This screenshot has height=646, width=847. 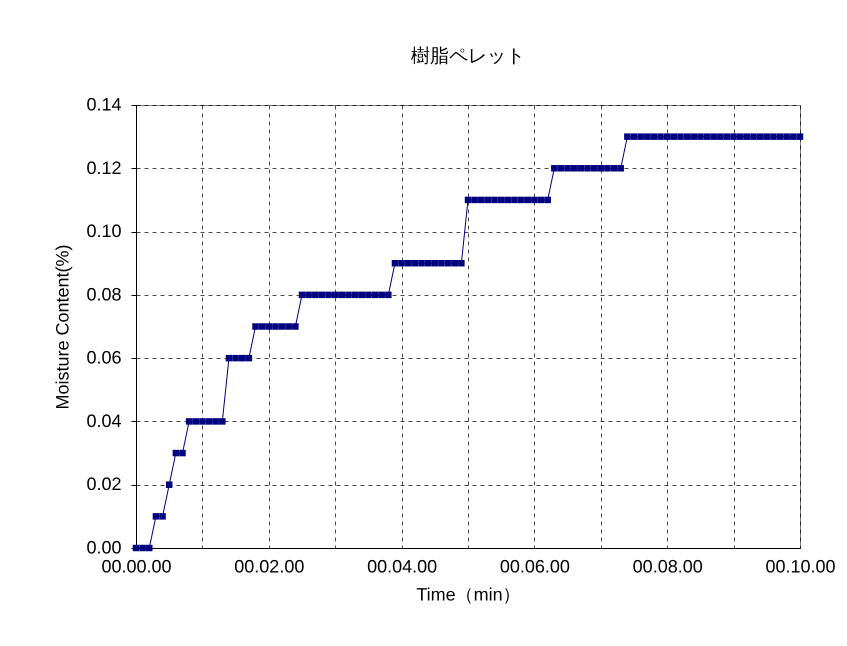 I want to click on y-axis-title: Moisture Content(%), so click(x=62, y=327).